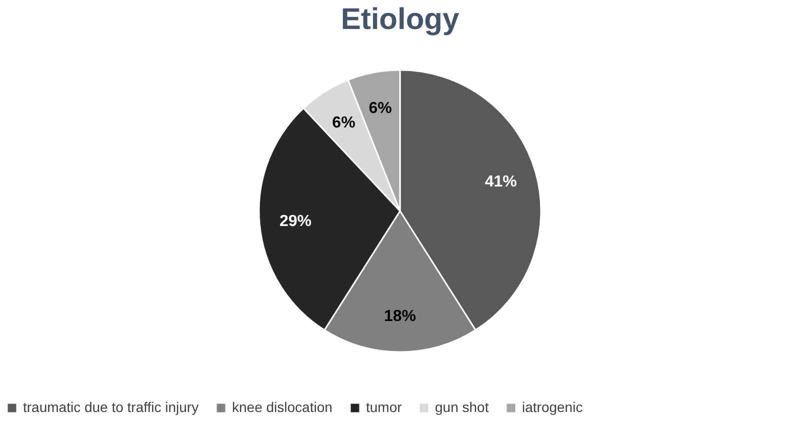 This screenshot has width=800, height=421. Describe the element at coordinates (295, 221) in the screenshot. I see `data-label: 29%` at that location.